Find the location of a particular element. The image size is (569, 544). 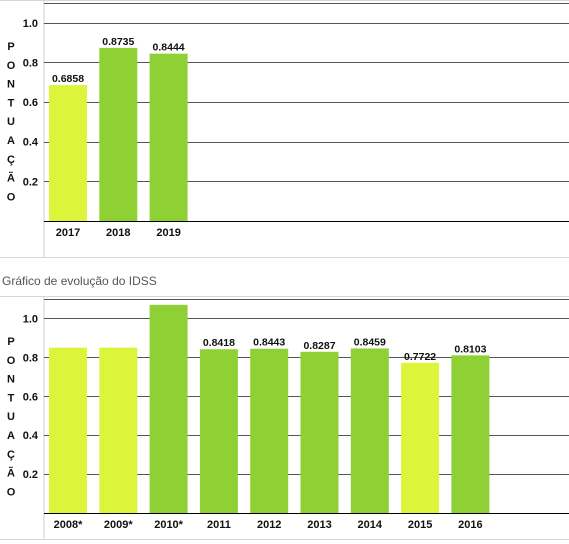

data-label: 0.8459 is located at coordinates (370, 342).